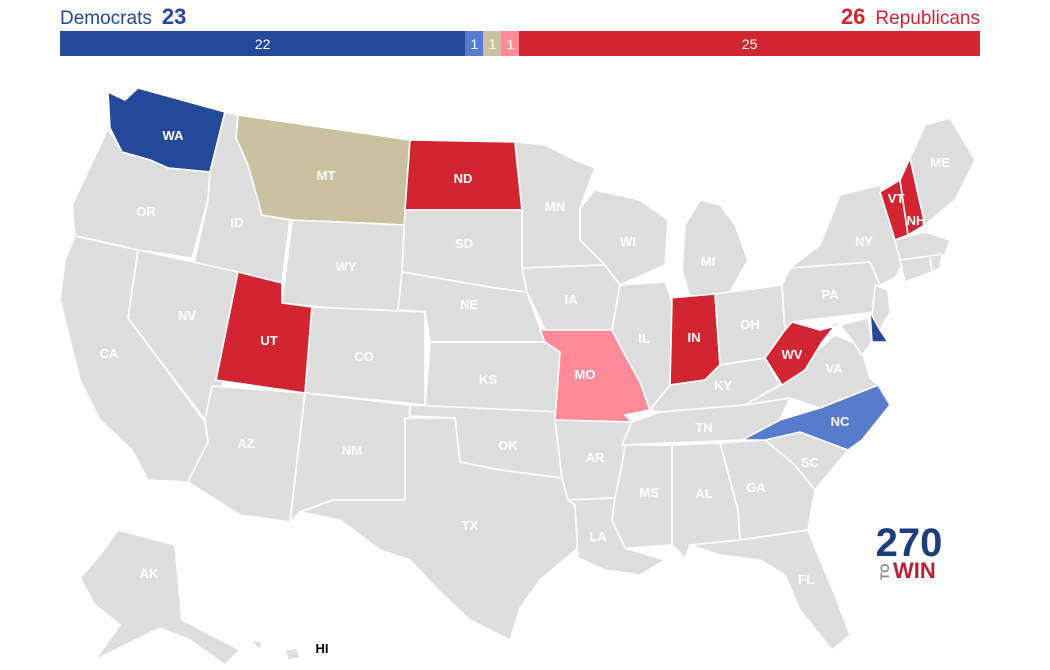 The width and height of the screenshot is (1050, 670). I want to click on label-al: AL, so click(703, 493).